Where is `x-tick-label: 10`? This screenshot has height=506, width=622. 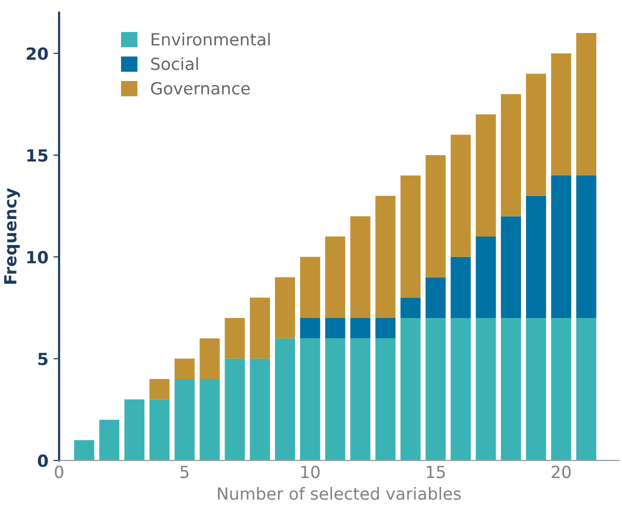
x-tick-label: 10 is located at coordinates (310, 472).